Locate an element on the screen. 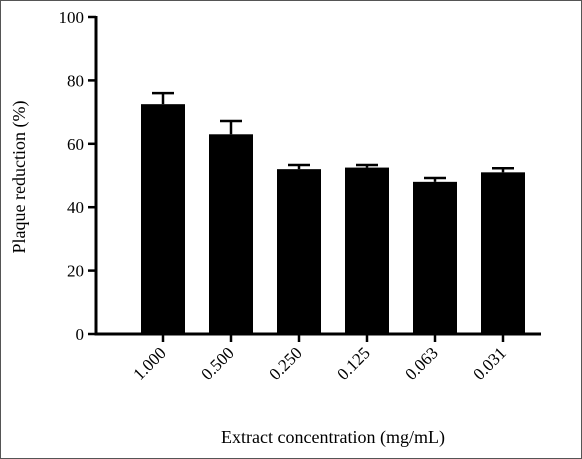 Image resolution: width=582 pixels, height=459 pixels. y-tick-label: 0 is located at coordinates (80, 334).